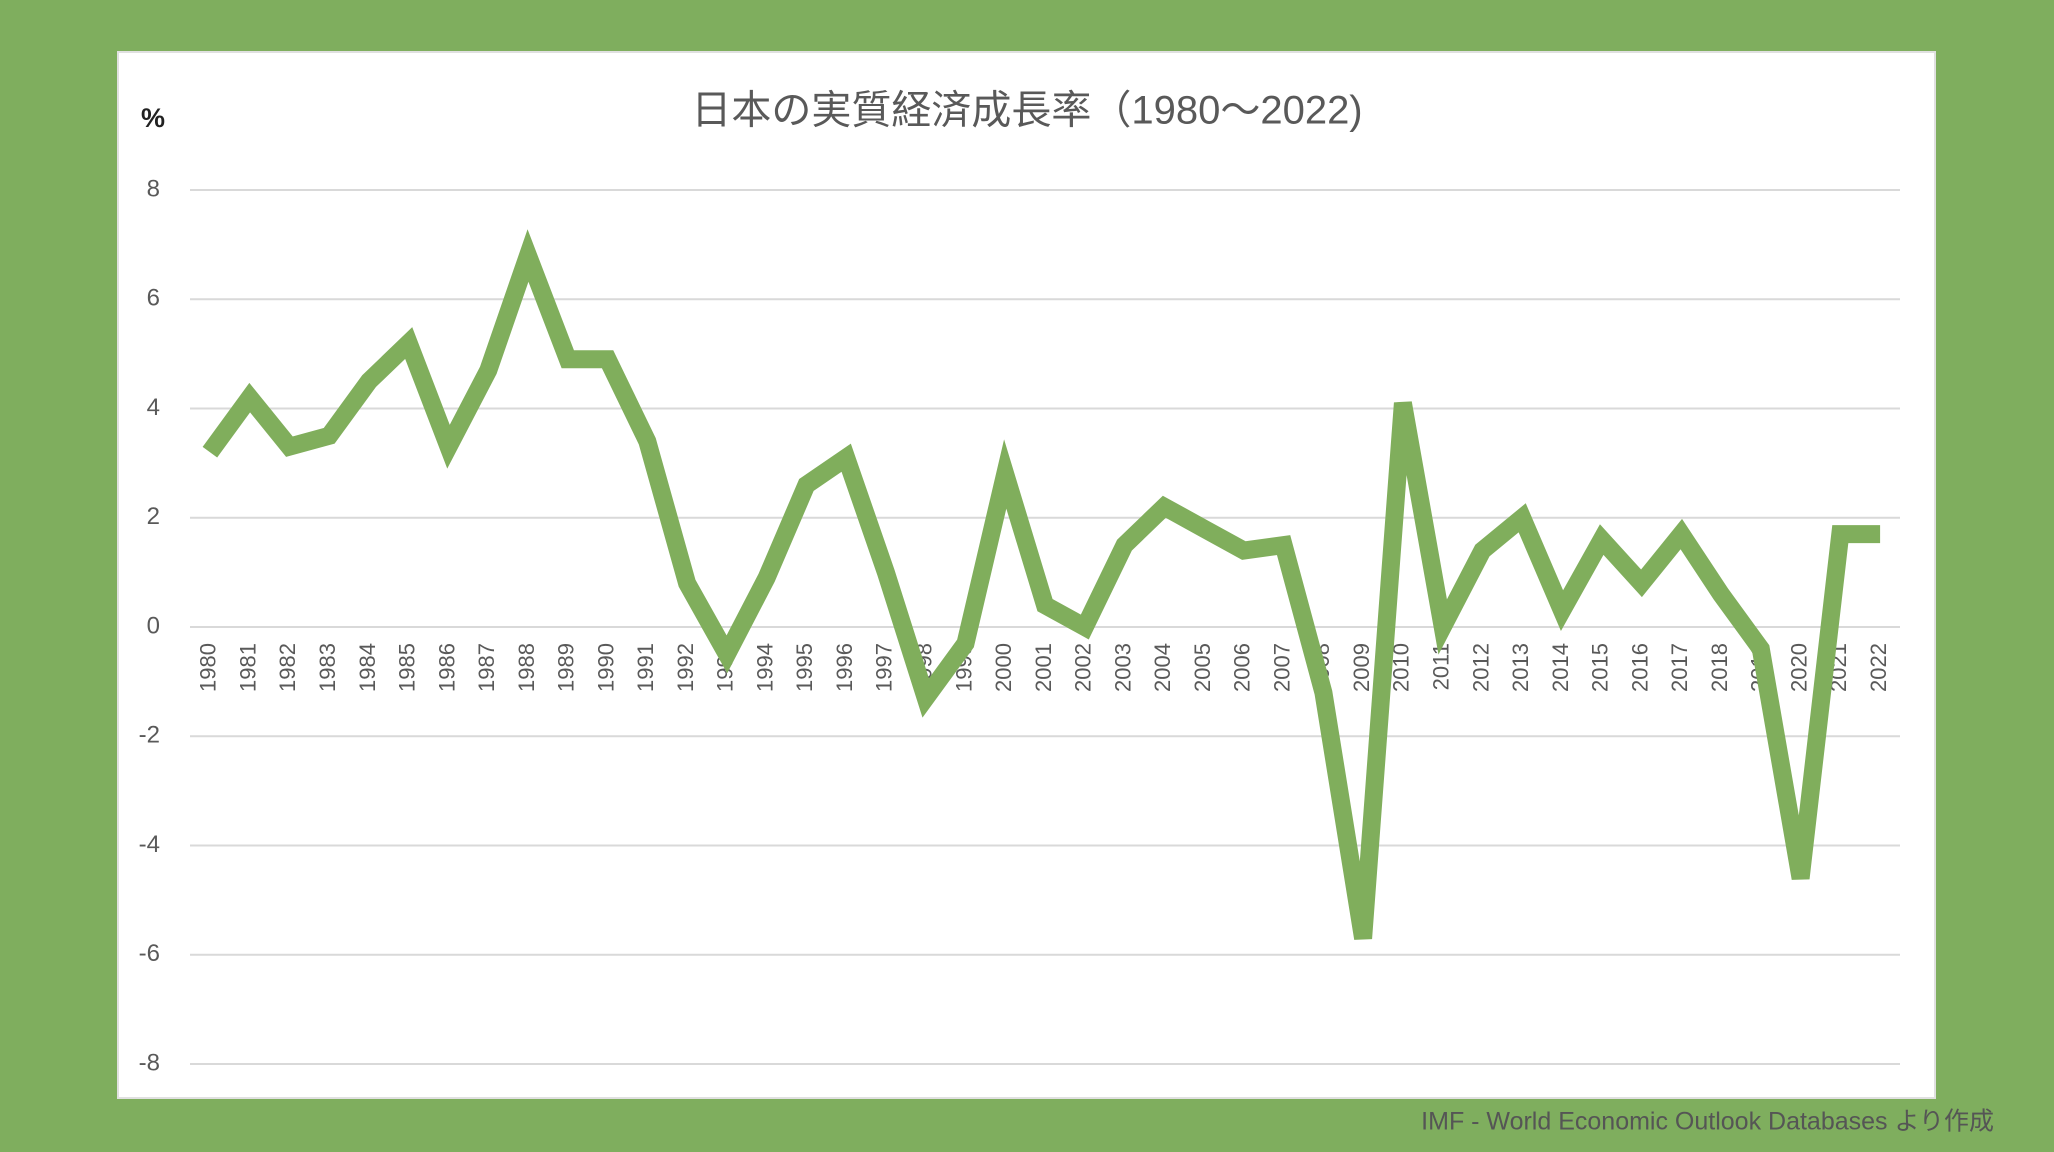 The image size is (2054, 1152). Describe the element at coordinates (486, 667) in the screenshot. I see `x-tick-label: 1987` at that location.